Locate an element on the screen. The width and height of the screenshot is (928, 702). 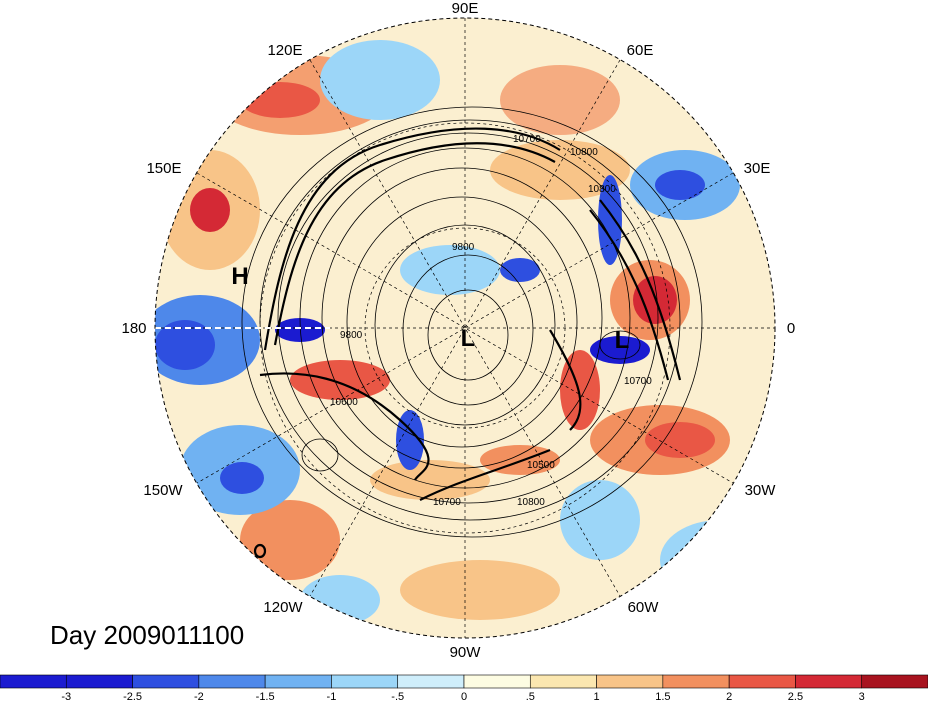
colorbar-tick-label: 0 is located at coordinates (464, 696).